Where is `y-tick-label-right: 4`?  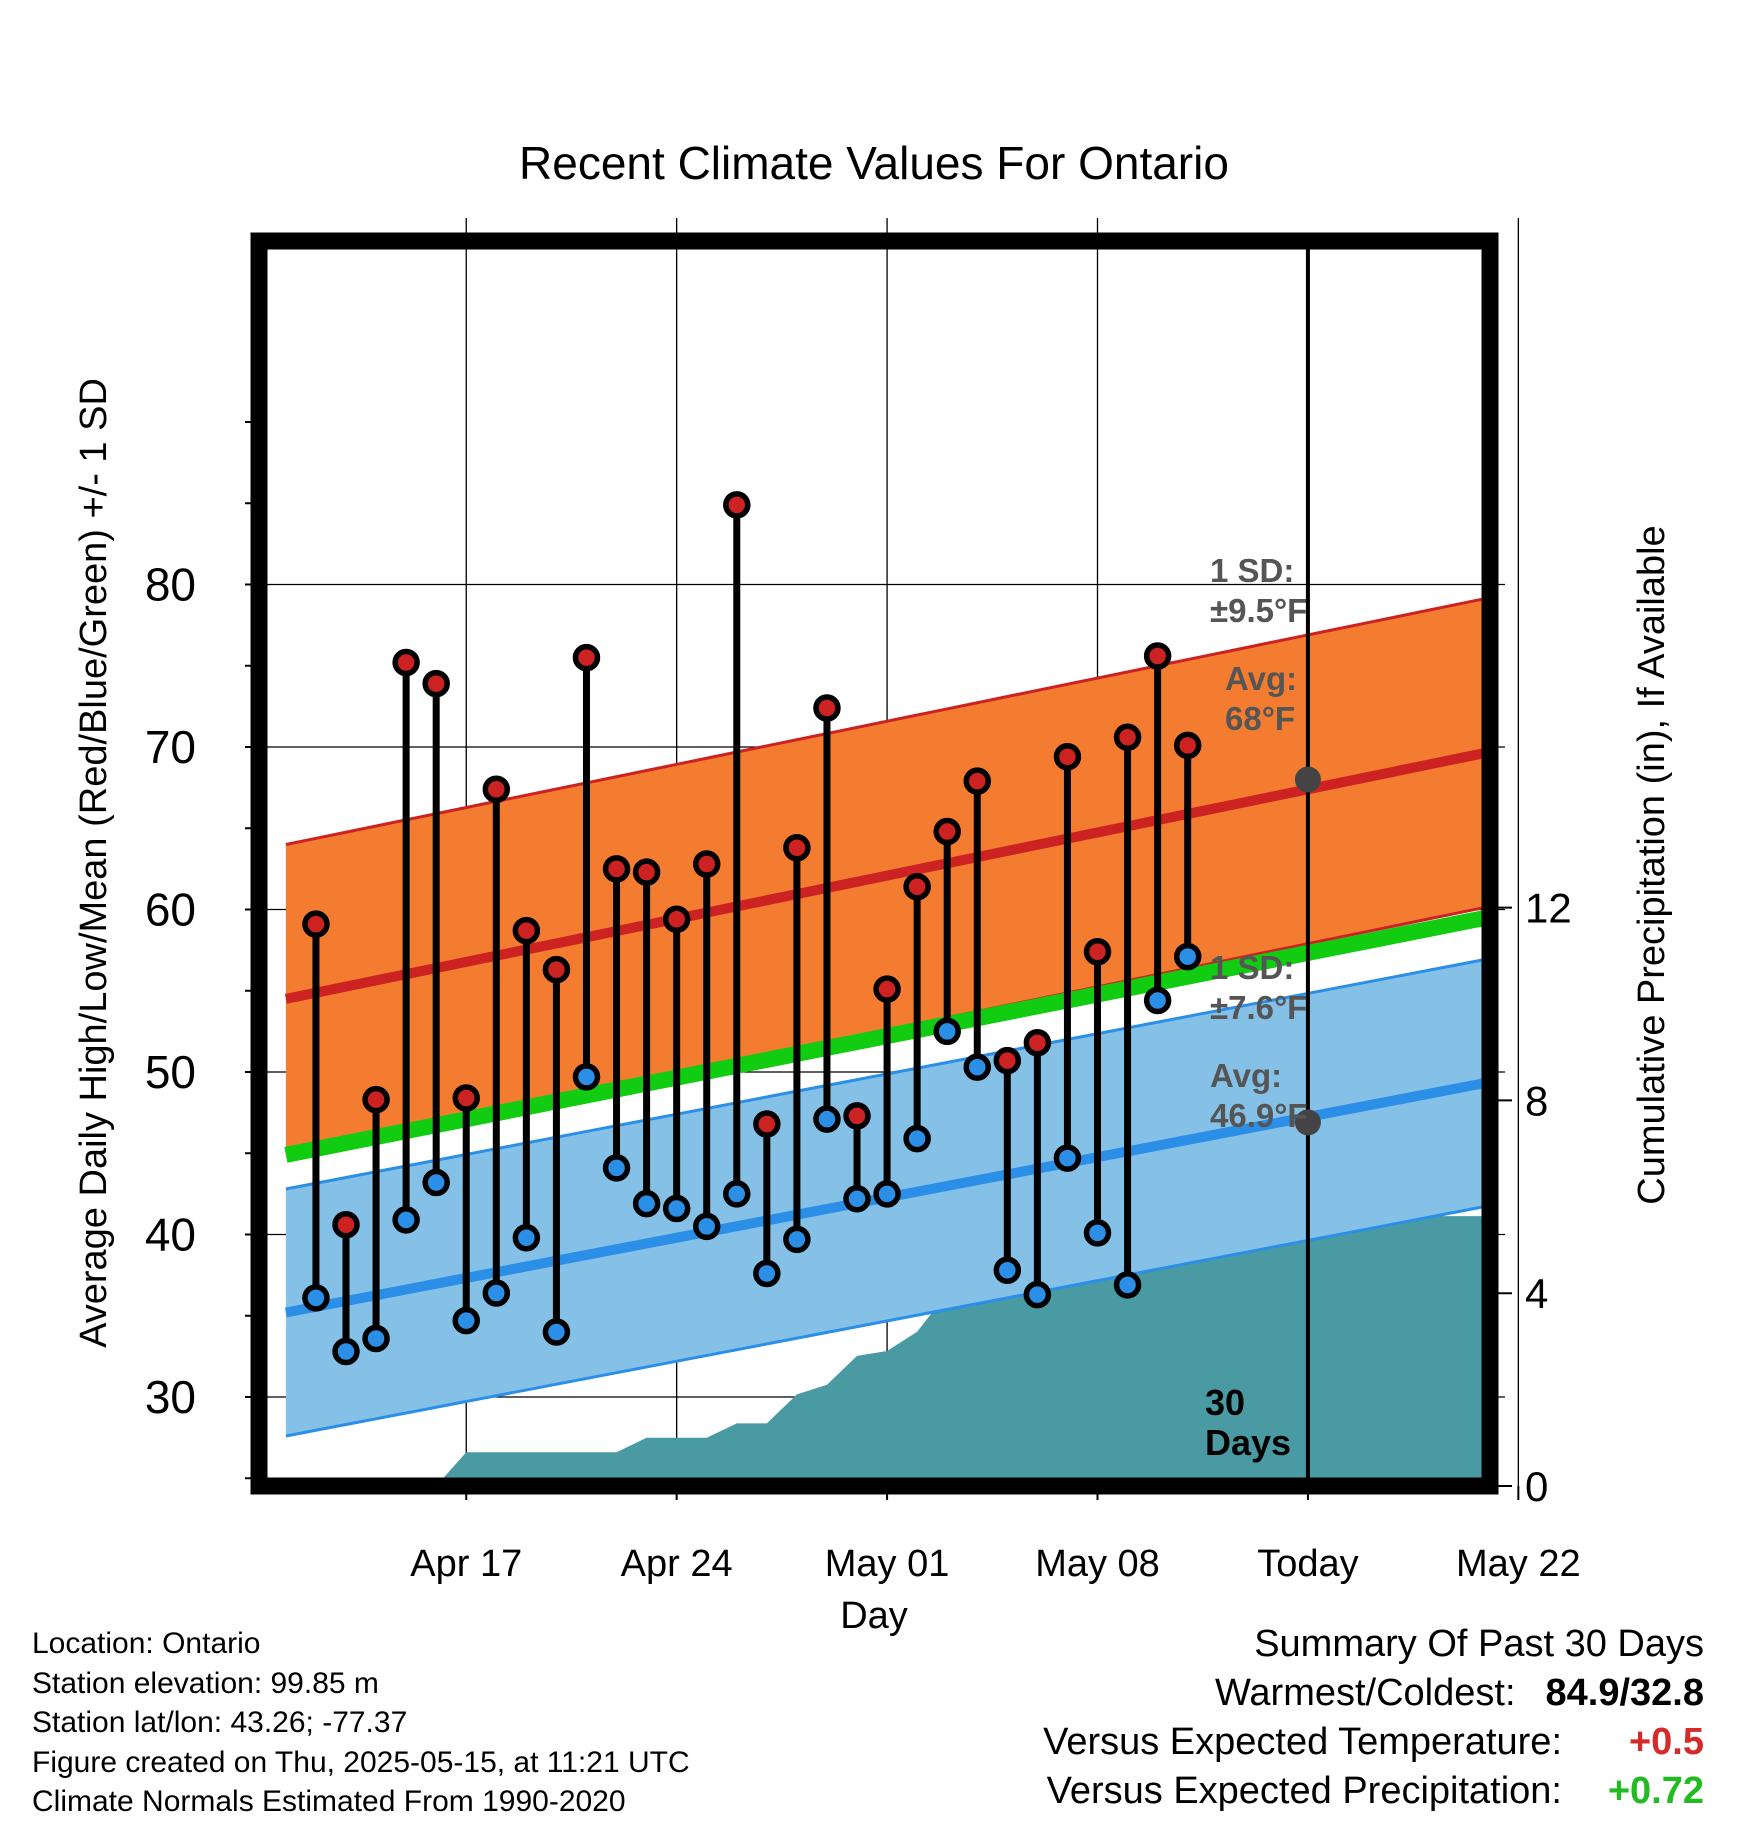
y-tick-label-right: 4 is located at coordinates (1536, 1293).